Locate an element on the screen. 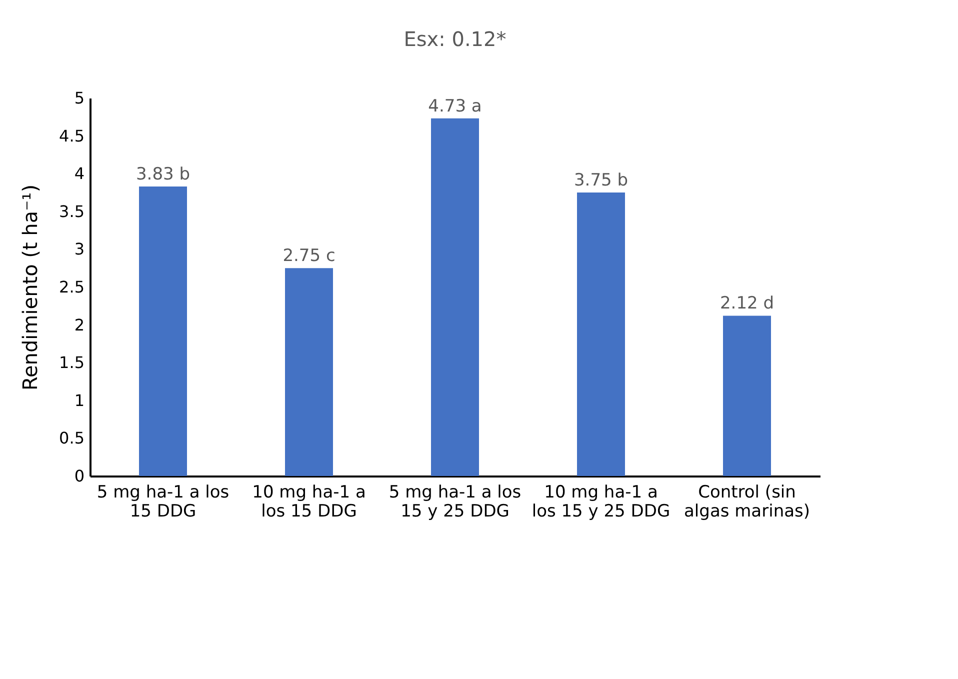 This screenshot has height=679, width=958. y-tick-label: 2 is located at coordinates (79, 324).